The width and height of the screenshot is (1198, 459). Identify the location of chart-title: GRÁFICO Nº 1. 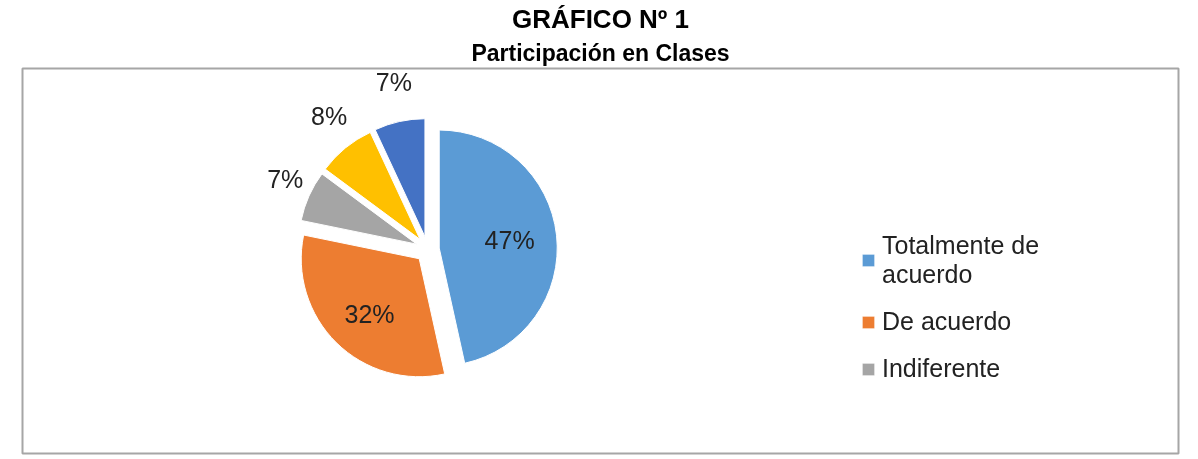
(600, 18).